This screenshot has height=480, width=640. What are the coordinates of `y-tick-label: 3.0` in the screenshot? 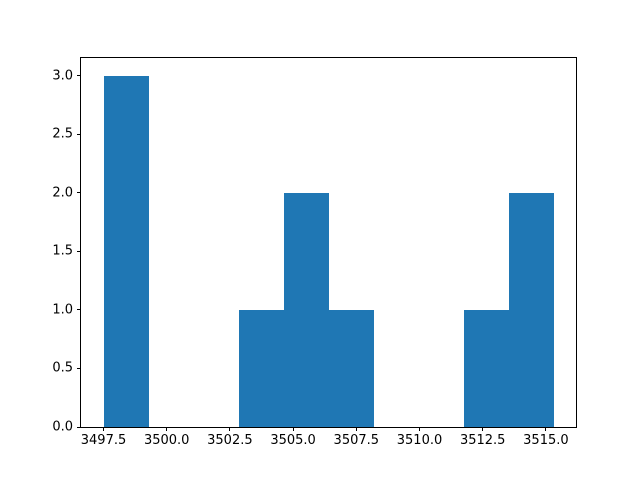 It's located at (62, 76).